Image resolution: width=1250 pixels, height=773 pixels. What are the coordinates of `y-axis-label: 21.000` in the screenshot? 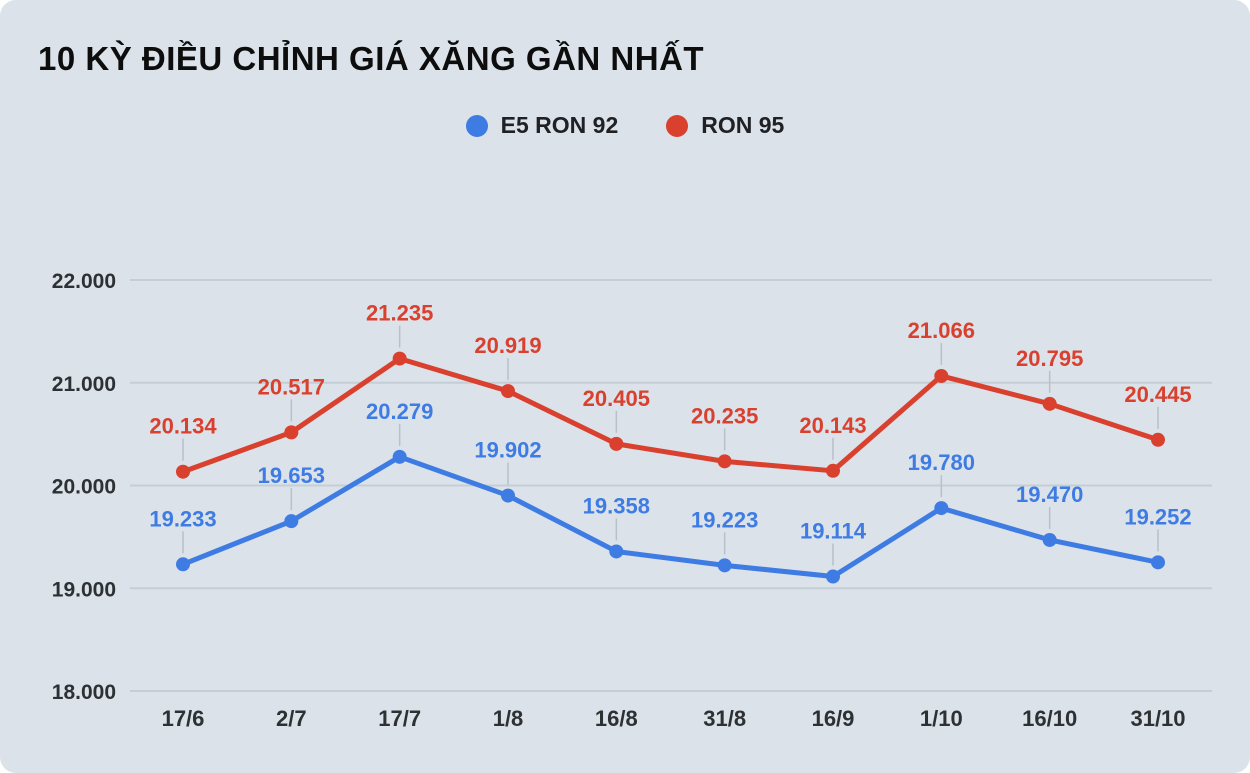 It's located at (84, 384).